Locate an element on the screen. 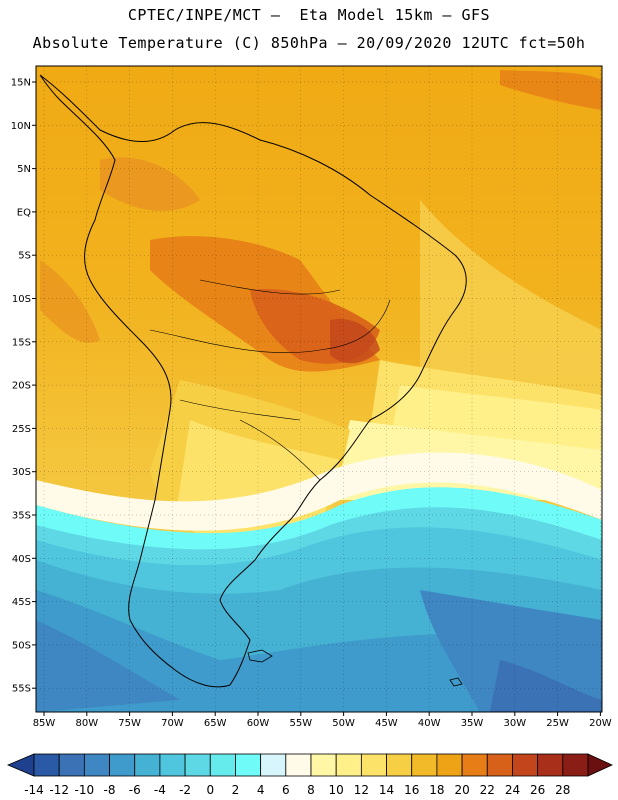  lat-label: 10S is located at coordinates (21, 299).